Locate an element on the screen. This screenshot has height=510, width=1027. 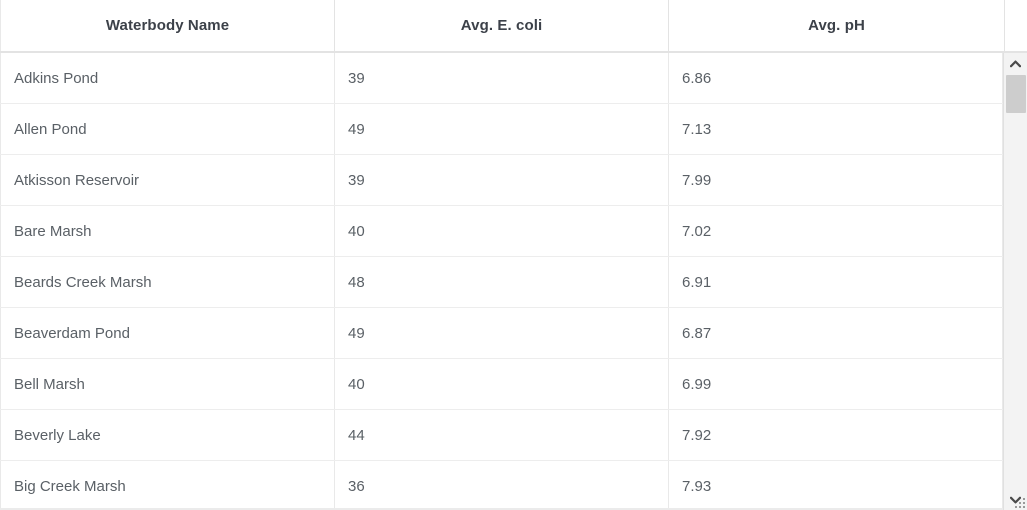
chevron-up-icon is located at coordinates (1015, 64).